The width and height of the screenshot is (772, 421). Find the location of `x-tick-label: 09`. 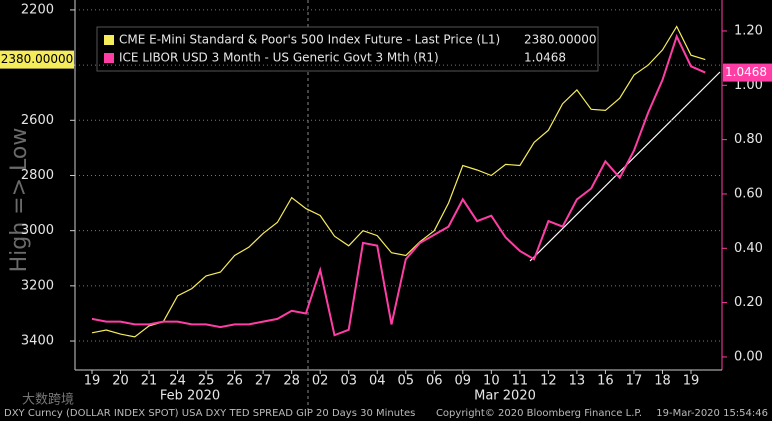

x-tick-label: 09 is located at coordinates (463, 381).